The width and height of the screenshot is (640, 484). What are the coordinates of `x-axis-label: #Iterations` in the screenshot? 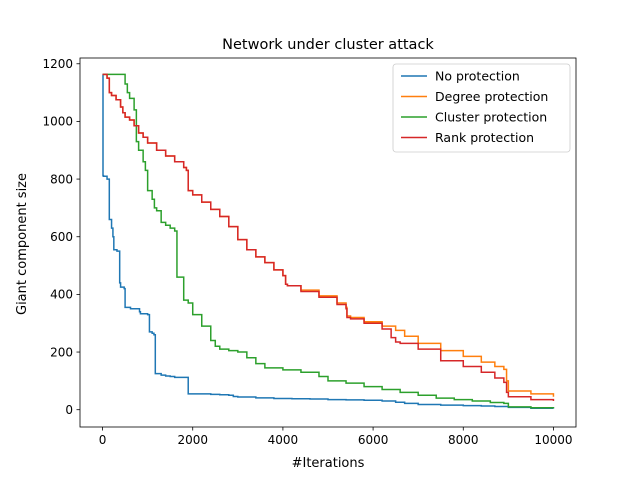 It's located at (328, 463).